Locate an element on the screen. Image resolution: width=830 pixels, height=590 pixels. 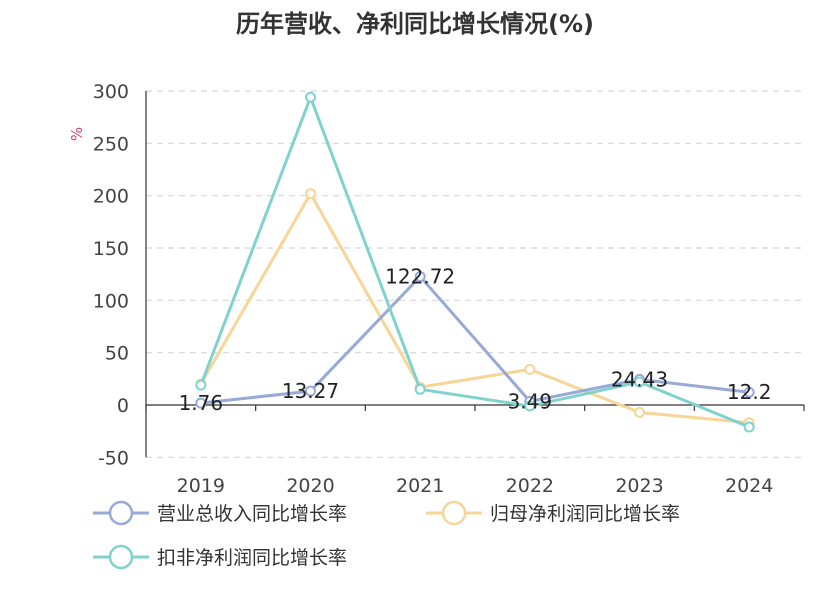
data-label: 1.76 is located at coordinates (201, 403).